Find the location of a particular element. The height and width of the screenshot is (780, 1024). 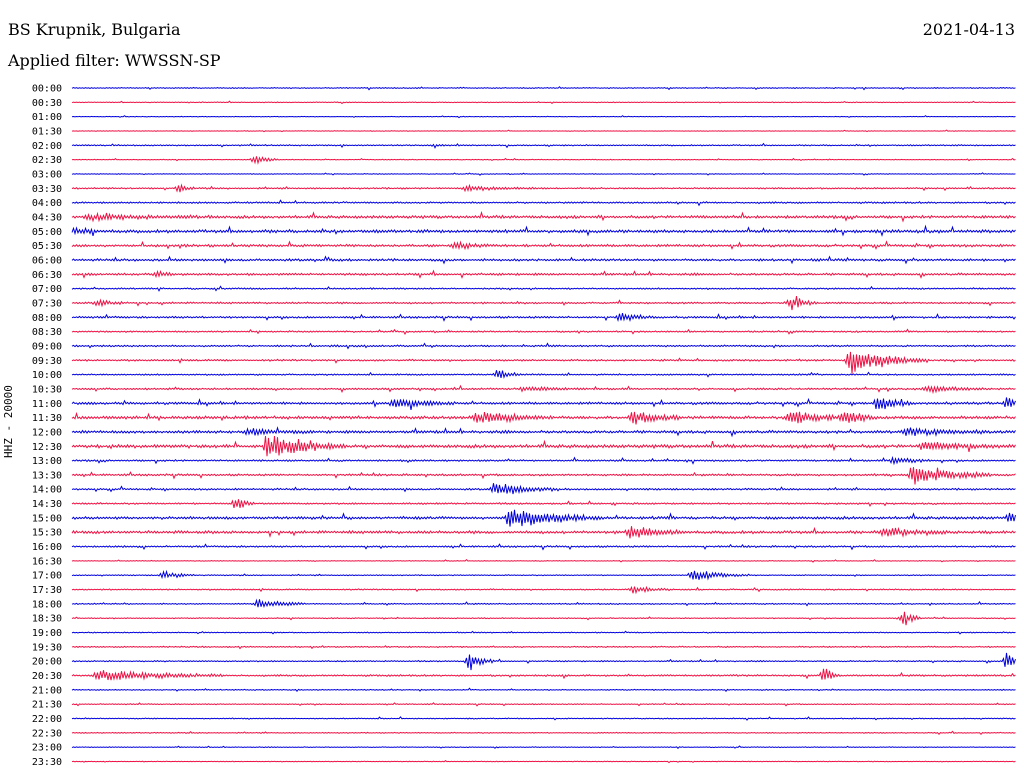

station-name: BS Krupnik, Bulgaria is located at coordinates (94, 29).